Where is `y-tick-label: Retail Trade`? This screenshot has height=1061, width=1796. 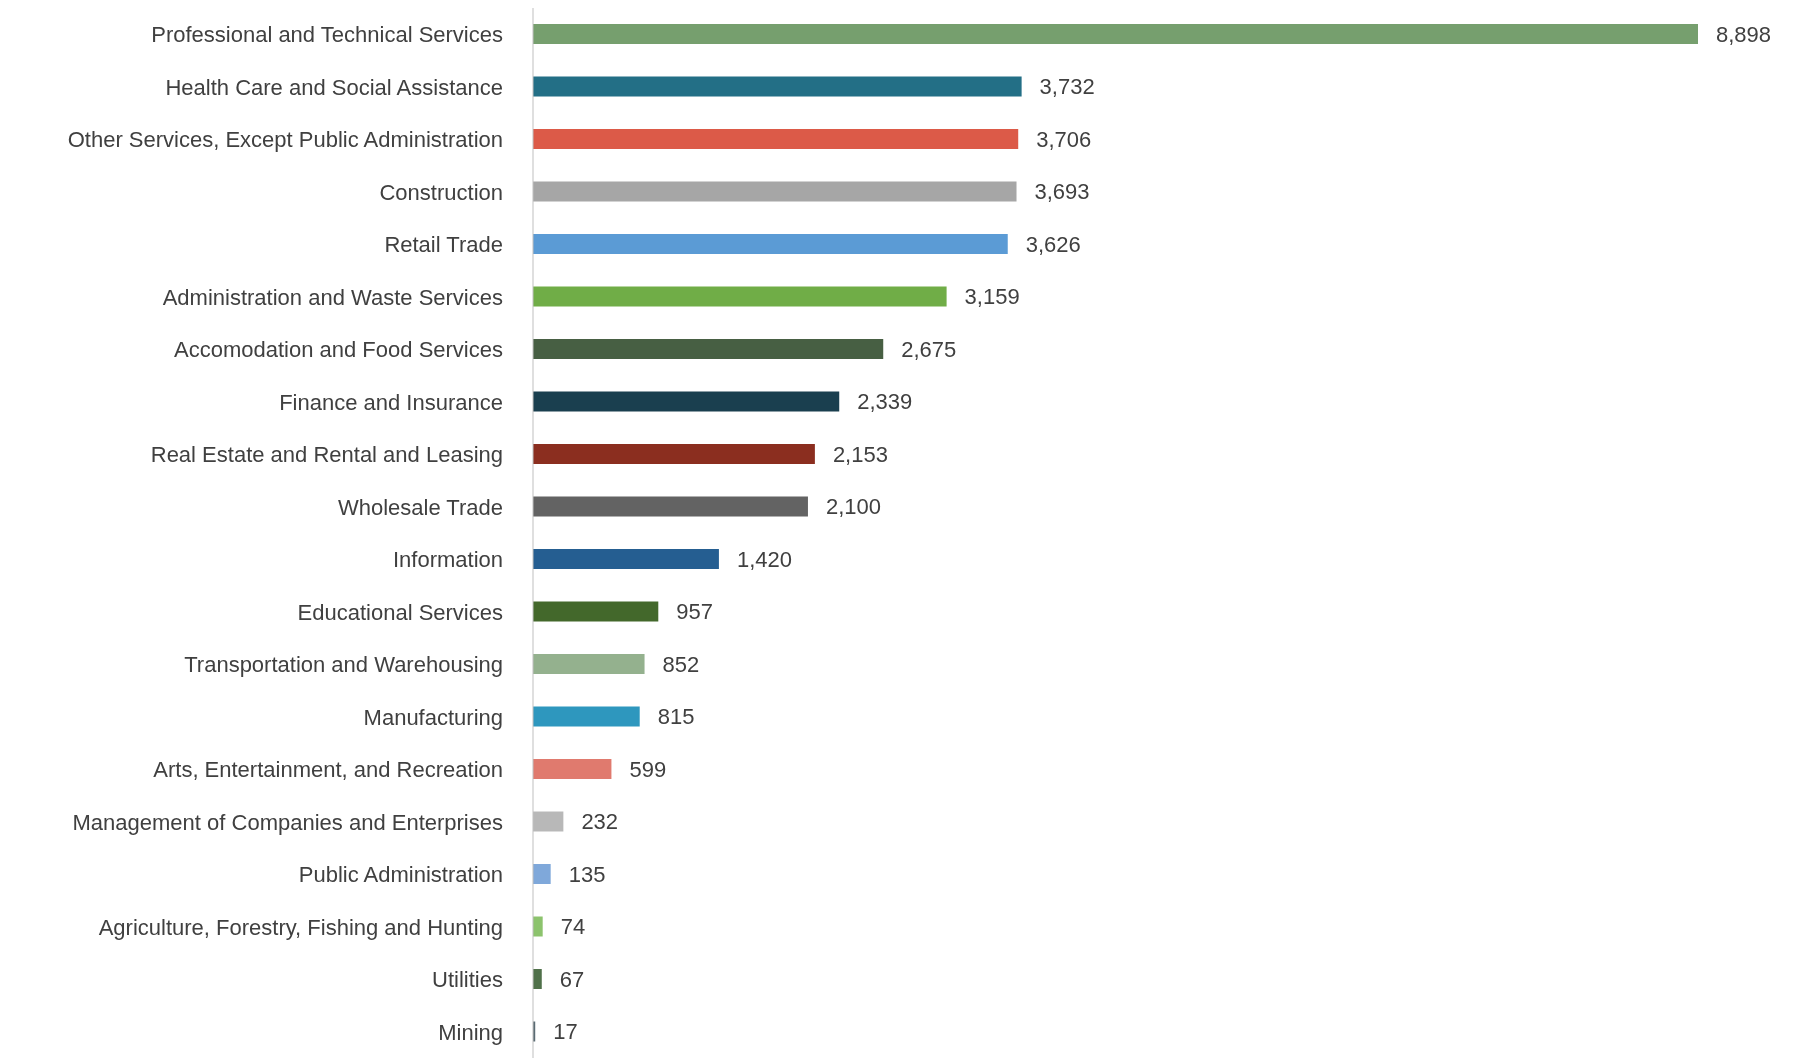 y-tick-label: Retail Trade is located at coordinates (443, 245).